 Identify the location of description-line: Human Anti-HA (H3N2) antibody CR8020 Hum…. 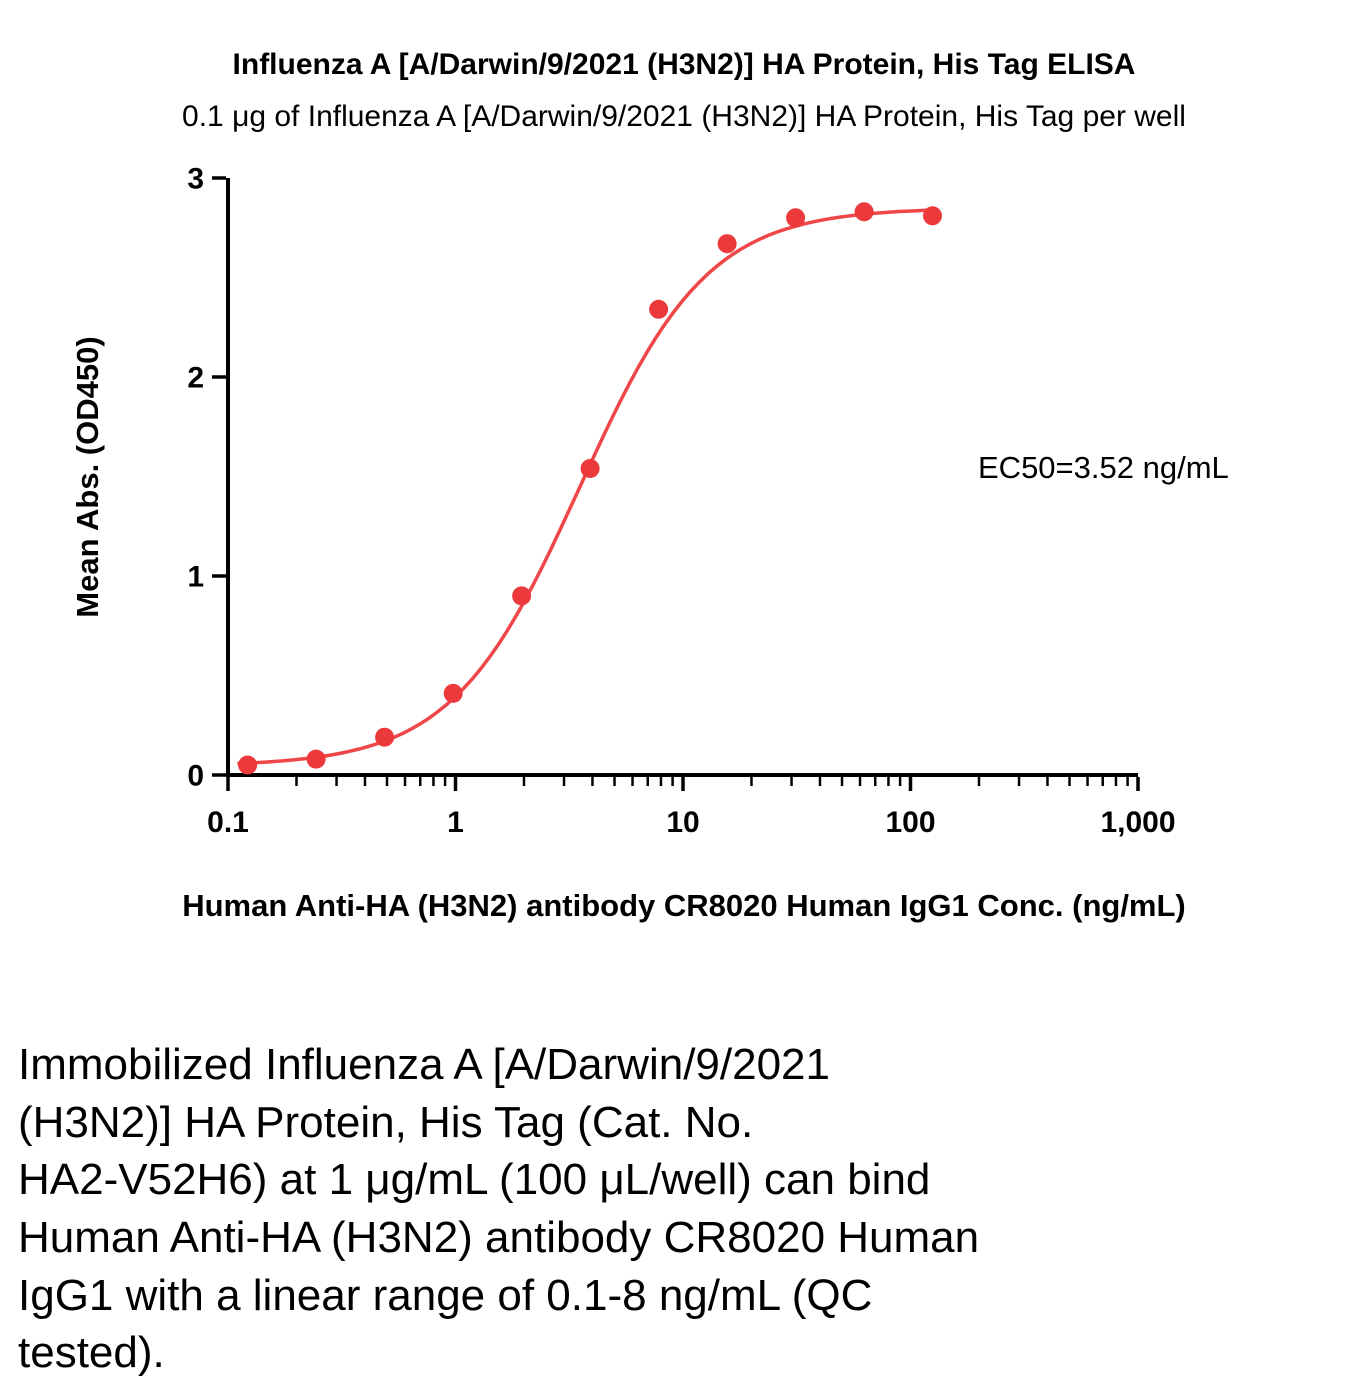
(499, 1237).